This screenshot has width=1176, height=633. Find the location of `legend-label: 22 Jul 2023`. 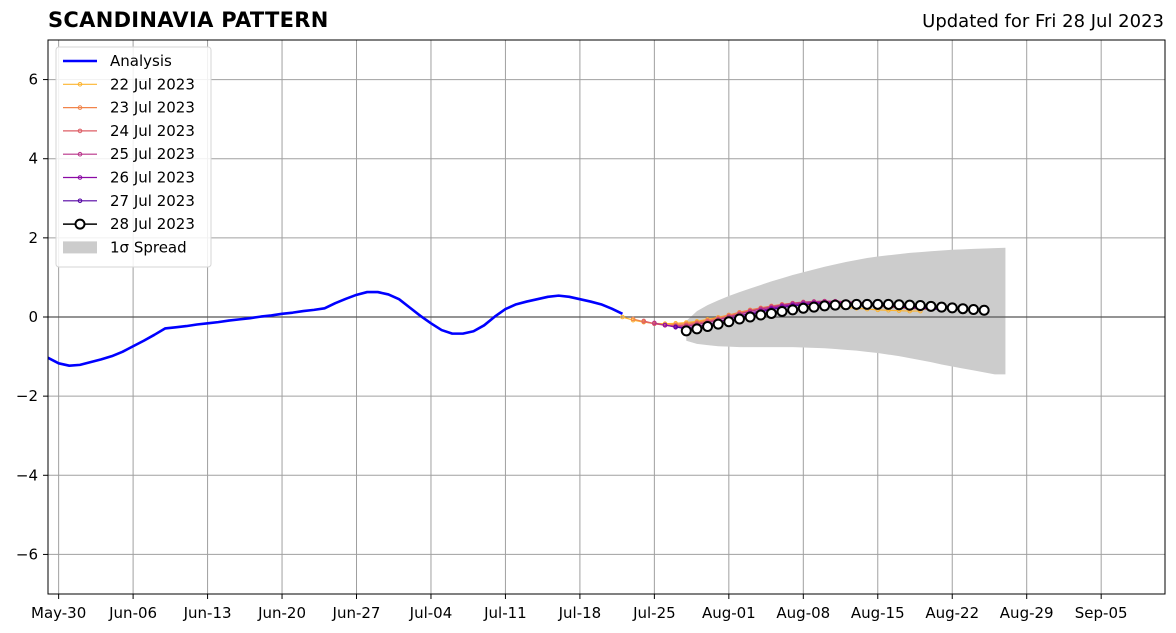

legend-label: 22 Jul 2023 is located at coordinates (152, 84).